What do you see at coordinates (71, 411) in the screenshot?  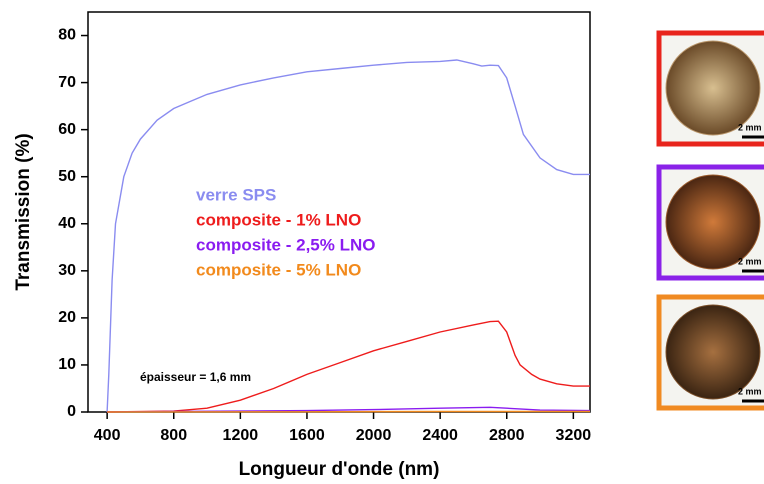 I see `y-tick-label: 0` at bounding box center [71, 411].